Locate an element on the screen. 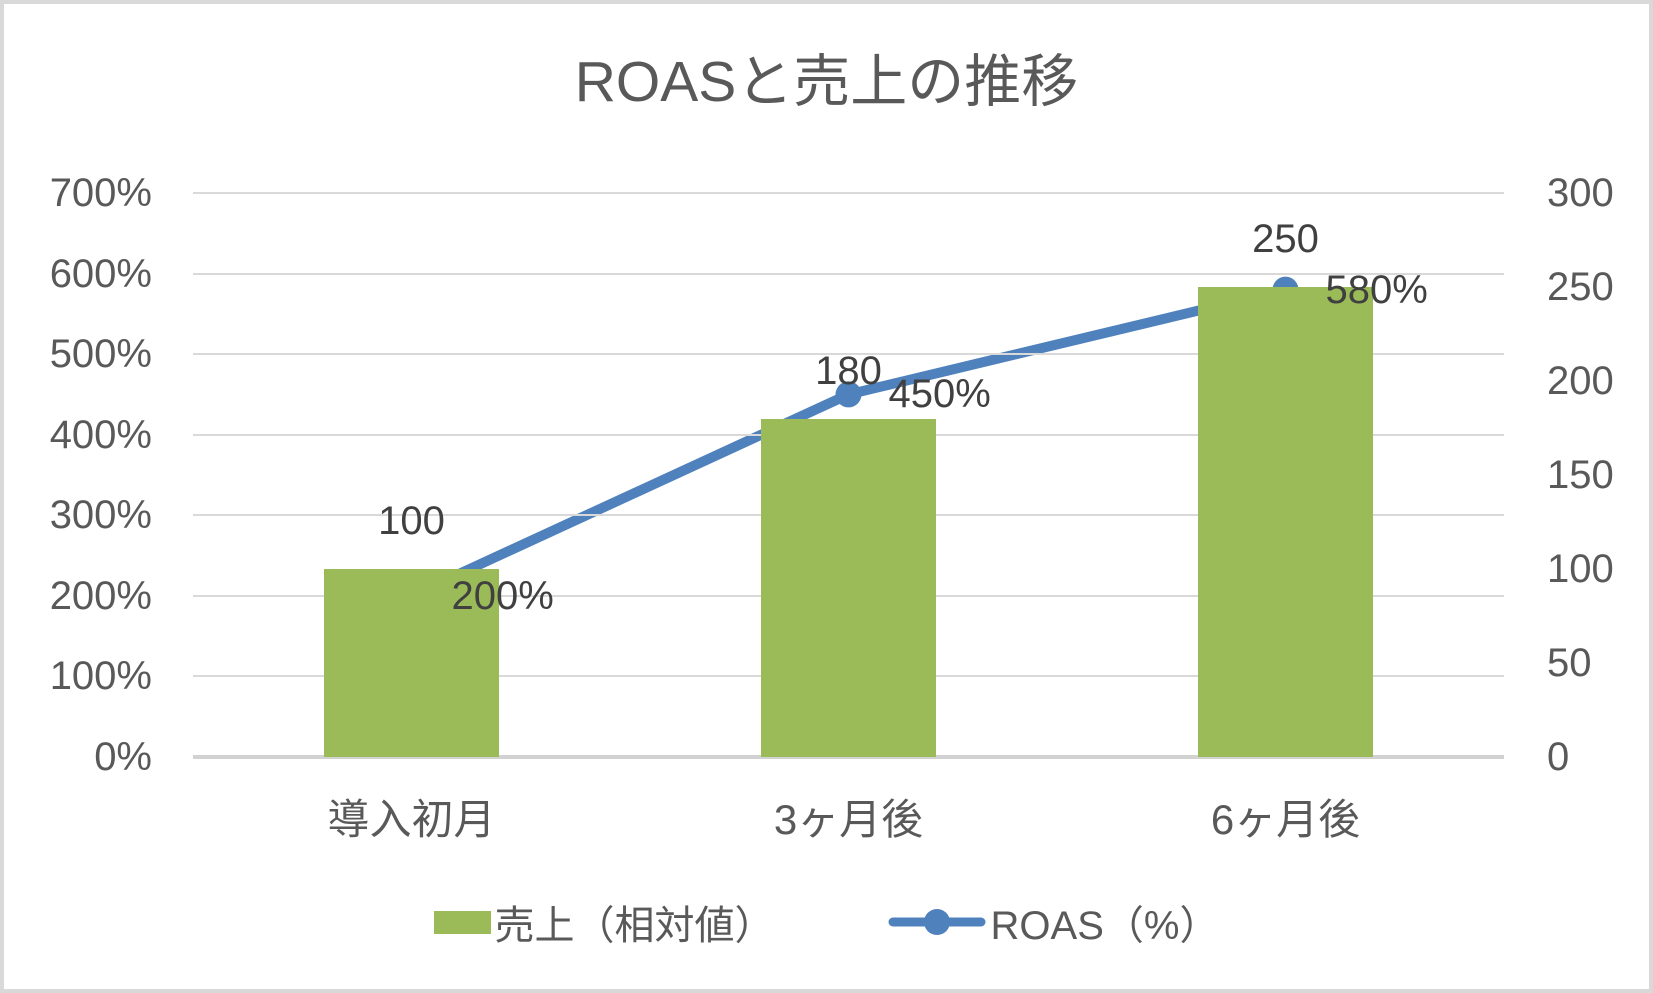 Image resolution: width=1653 pixels, height=993 pixels. bar-data-label: 180 is located at coordinates (848, 370).